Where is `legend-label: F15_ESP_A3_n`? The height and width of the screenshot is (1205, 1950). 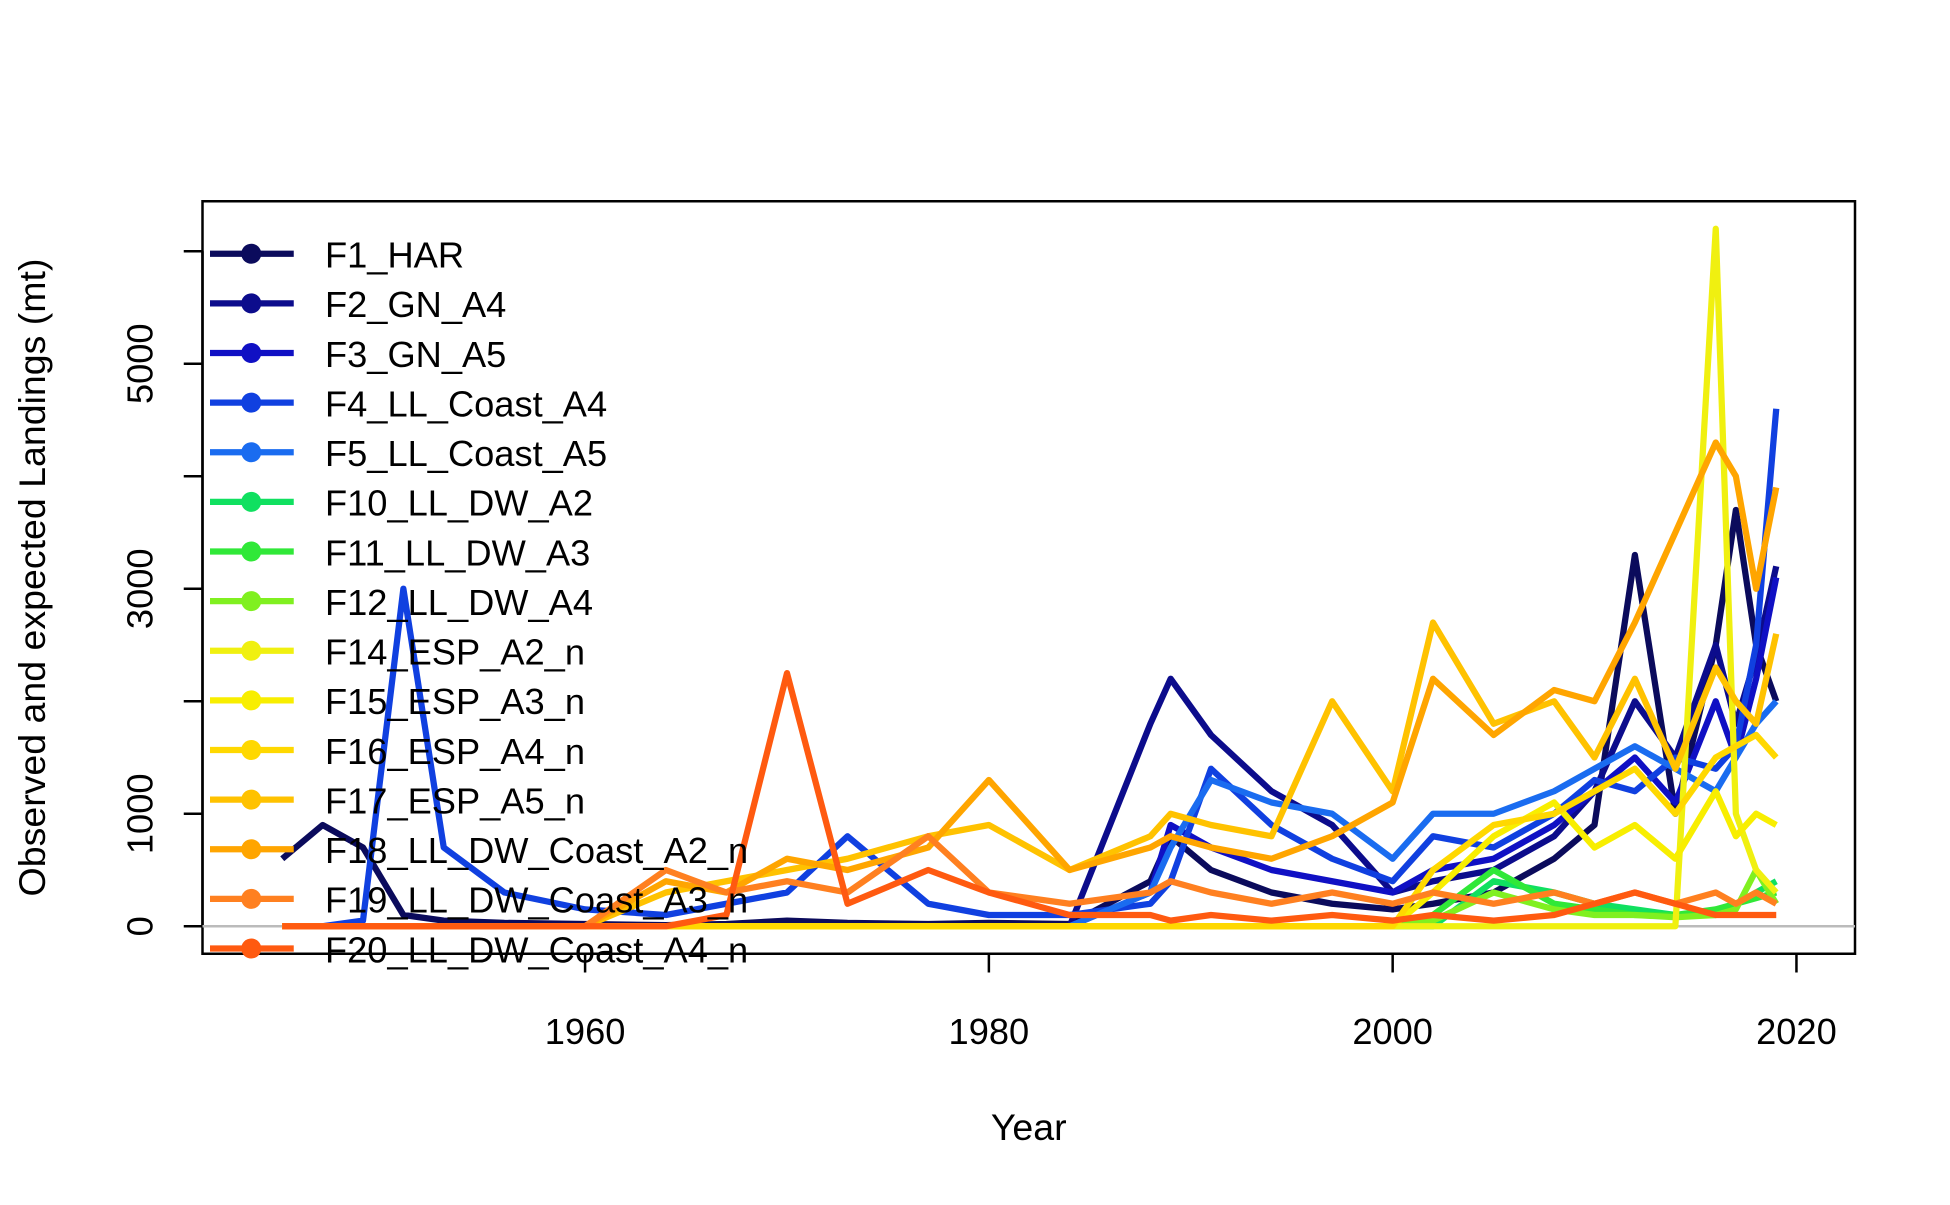
legend-label: F15_ESP_A3_n is located at coordinates (455, 701).